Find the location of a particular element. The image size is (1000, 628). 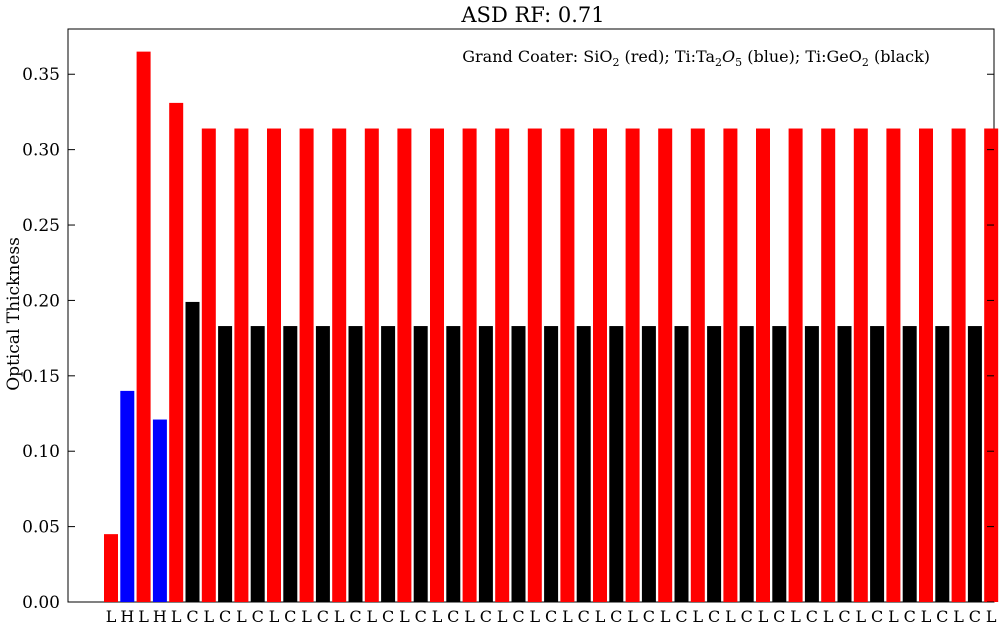

y-tick-label: 0.15 is located at coordinates (41, 377).